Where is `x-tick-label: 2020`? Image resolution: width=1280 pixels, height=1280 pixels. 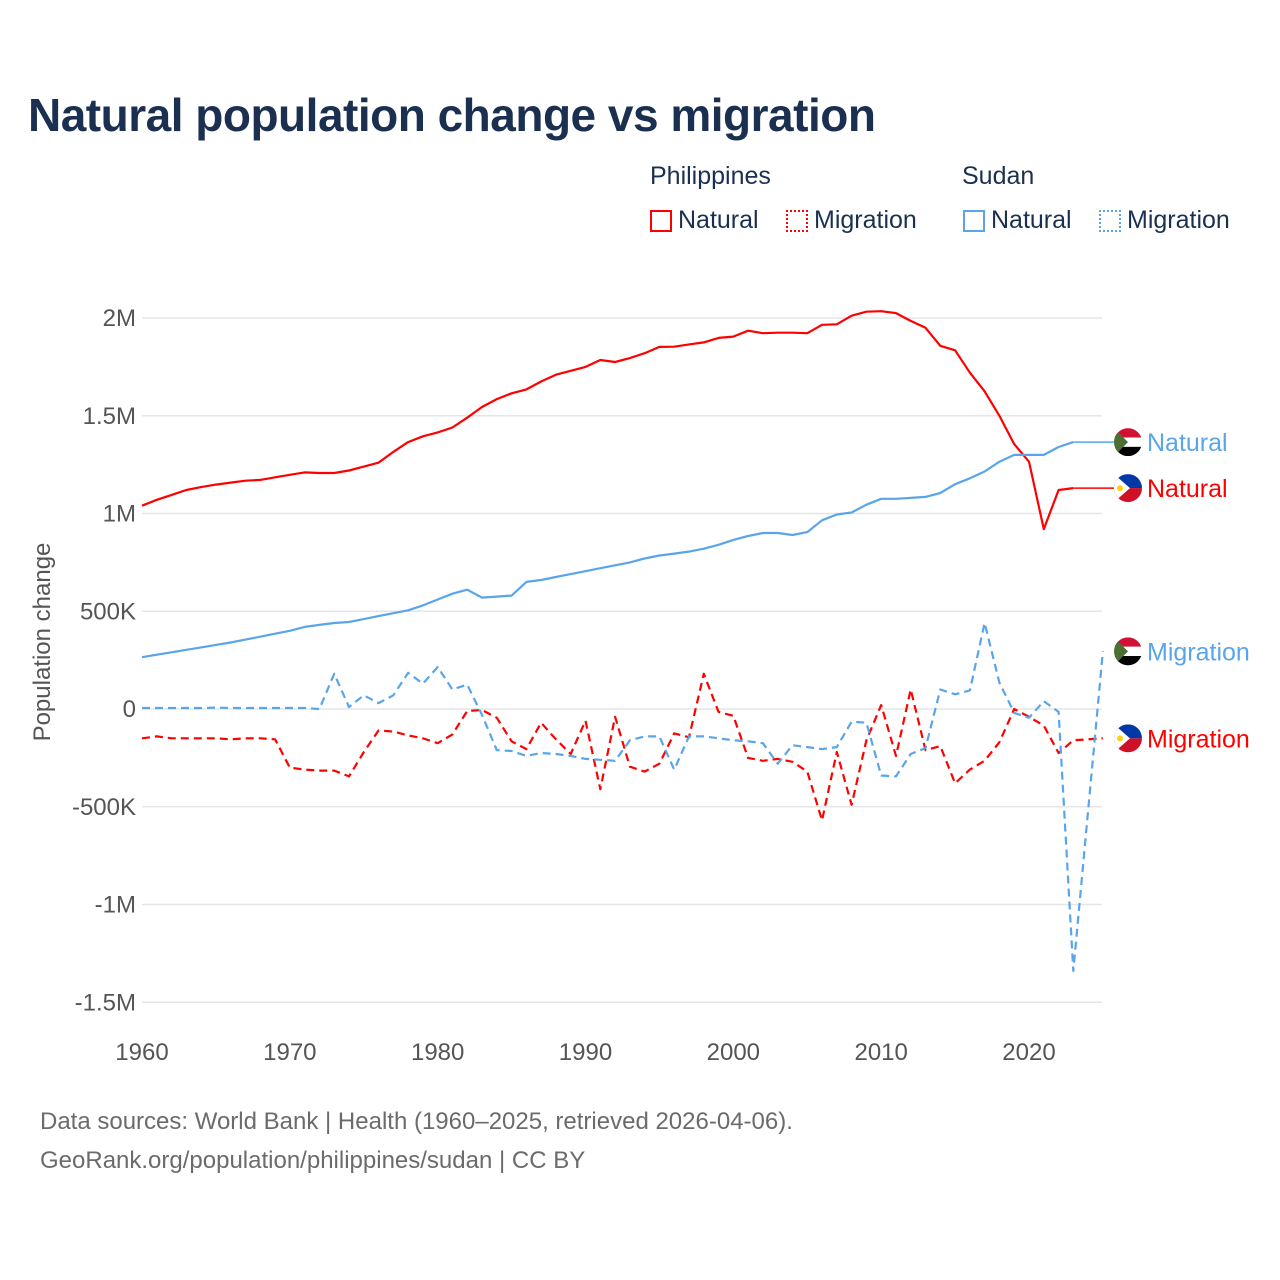
x-tick-label: 2020 is located at coordinates (1028, 1052).